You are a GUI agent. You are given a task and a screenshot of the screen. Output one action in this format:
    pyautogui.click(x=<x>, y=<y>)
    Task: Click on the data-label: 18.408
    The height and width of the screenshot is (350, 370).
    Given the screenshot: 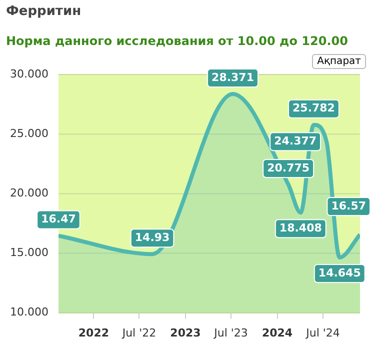 What is the action you would take?
    pyautogui.click(x=300, y=228)
    